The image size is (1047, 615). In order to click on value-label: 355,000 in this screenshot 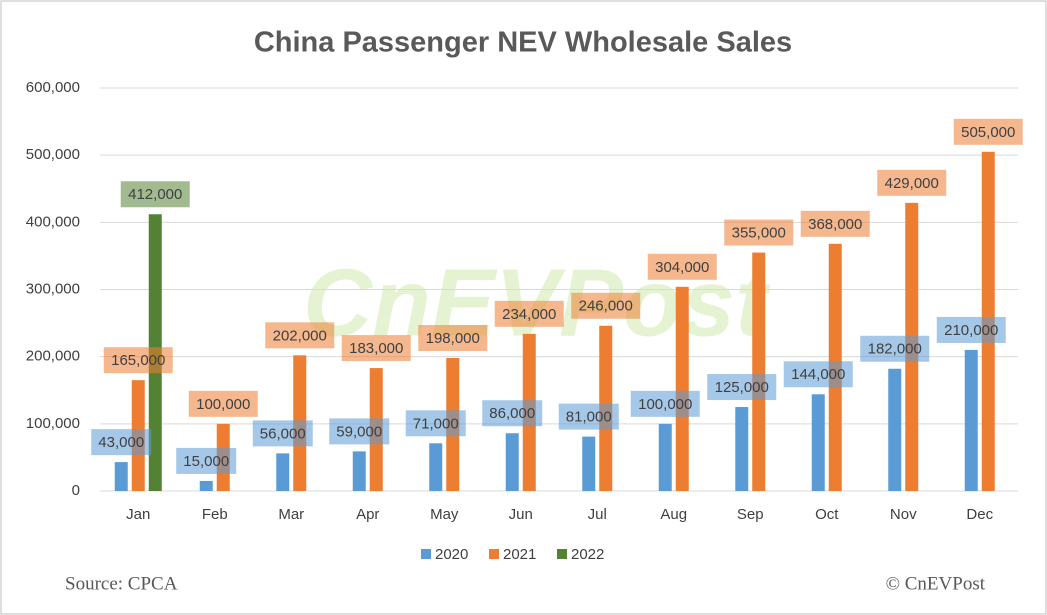, I will do `click(759, 233)`.